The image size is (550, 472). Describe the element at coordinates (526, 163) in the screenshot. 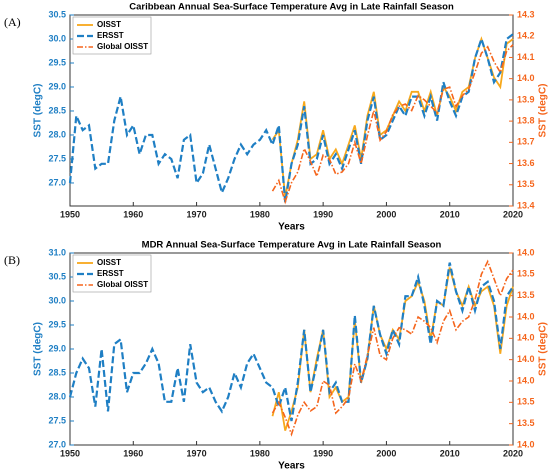

I see `y2-tick-label: 13.6` at that location.